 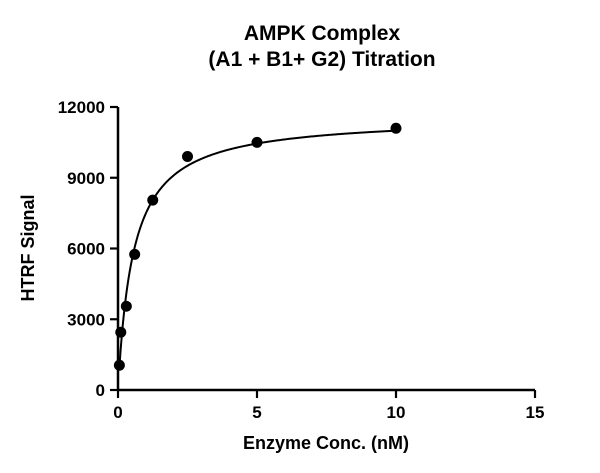 I want to click on y-tick-label: 6000, so click(x=86, y=249).